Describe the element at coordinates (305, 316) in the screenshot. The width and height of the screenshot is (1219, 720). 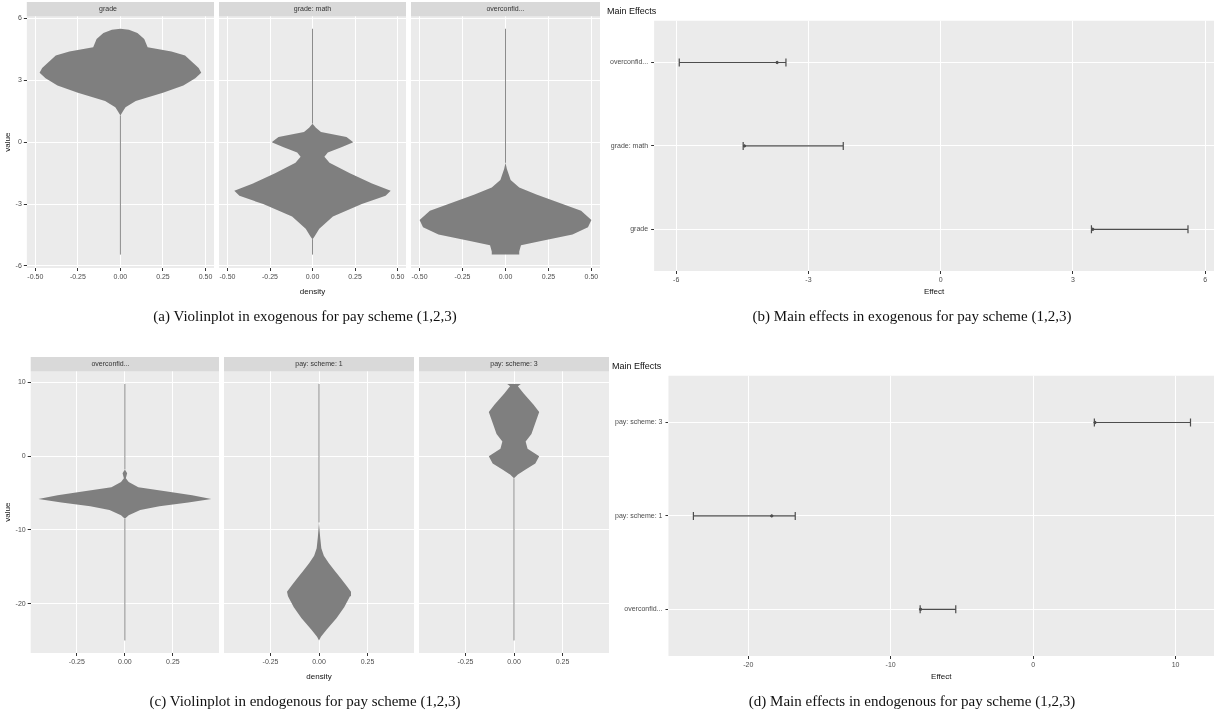
I see `text: (a) Violinplot in exogenous for pay scheme (1,2,3)` at that location.